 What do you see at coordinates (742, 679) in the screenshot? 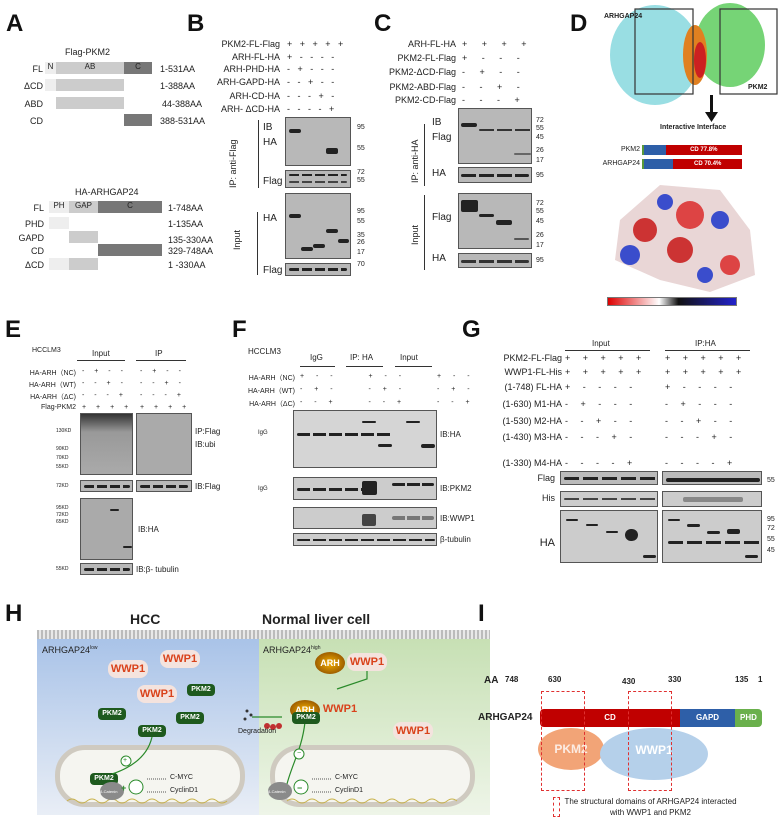
I see `aa-position: 135` at bounding box center [742, 679].